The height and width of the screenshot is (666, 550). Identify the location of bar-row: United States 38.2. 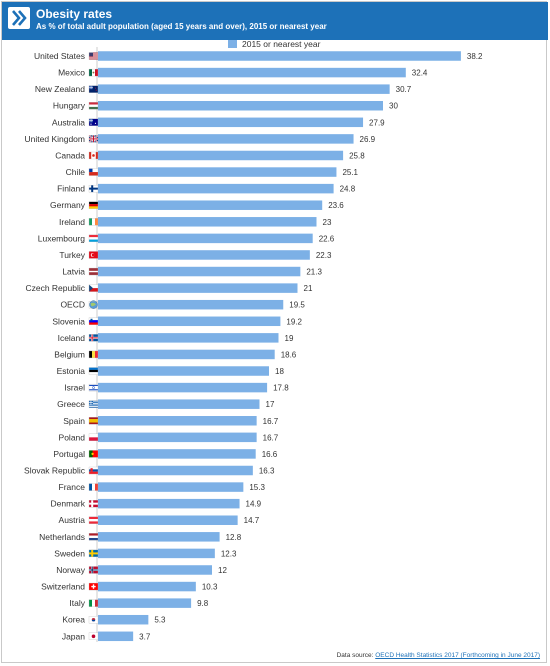
(258, 56).